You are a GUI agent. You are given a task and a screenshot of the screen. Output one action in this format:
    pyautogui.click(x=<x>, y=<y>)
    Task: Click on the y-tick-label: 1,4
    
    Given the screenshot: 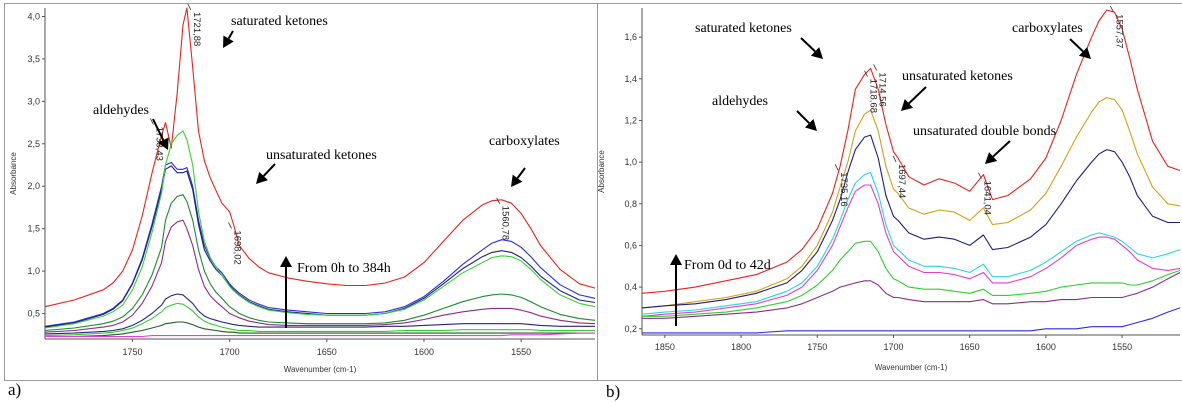 What is the action you would take?
    pyautogui.click(x=630, y=79)
    